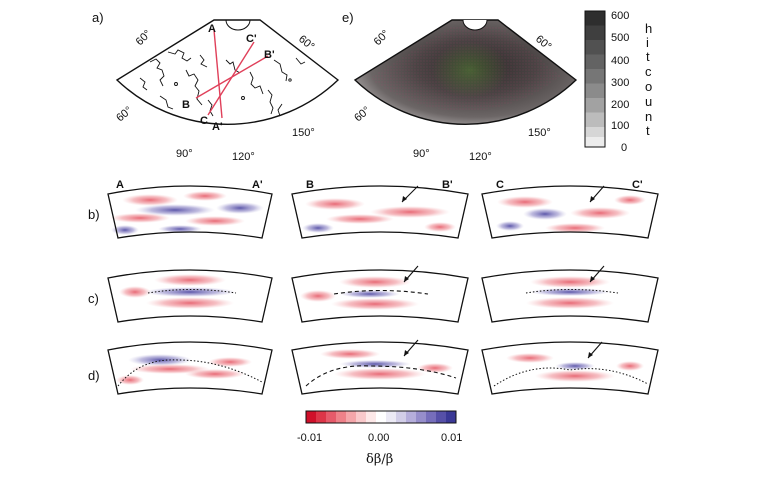 The height and width of the screenshot is (479, 780). What do you see at coordinates (570, 368) in the screenshot?
I see `section-d-cc` at bounding box center [570, 368].